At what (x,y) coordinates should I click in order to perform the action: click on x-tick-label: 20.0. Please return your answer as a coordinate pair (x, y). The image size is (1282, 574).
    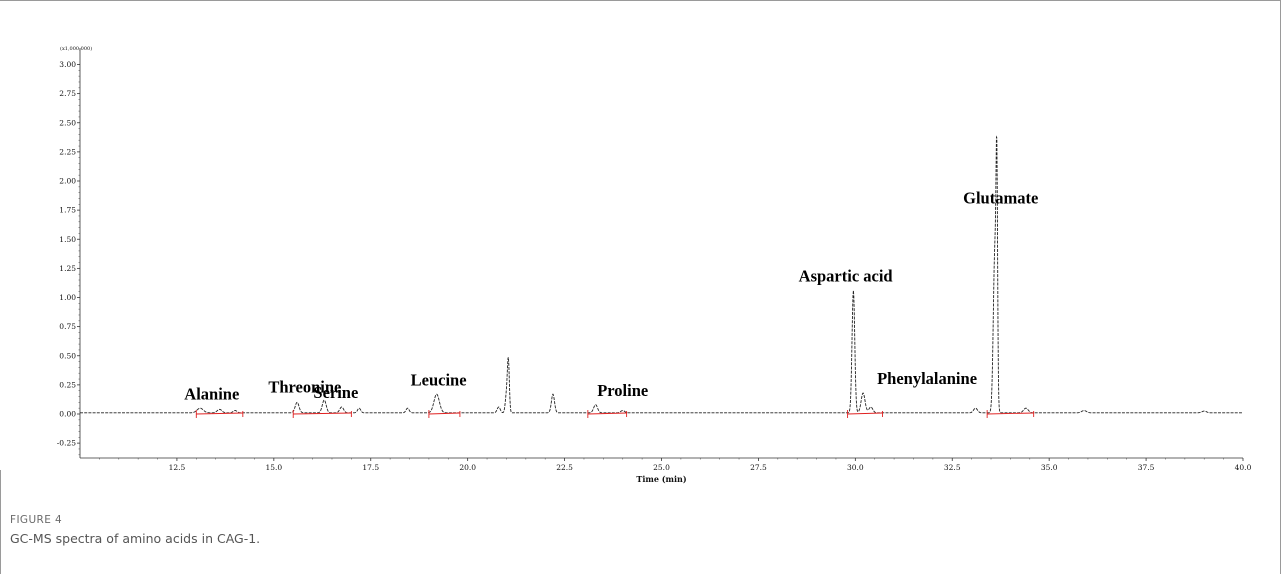
    Looking at the image, I should click on (467, 467).